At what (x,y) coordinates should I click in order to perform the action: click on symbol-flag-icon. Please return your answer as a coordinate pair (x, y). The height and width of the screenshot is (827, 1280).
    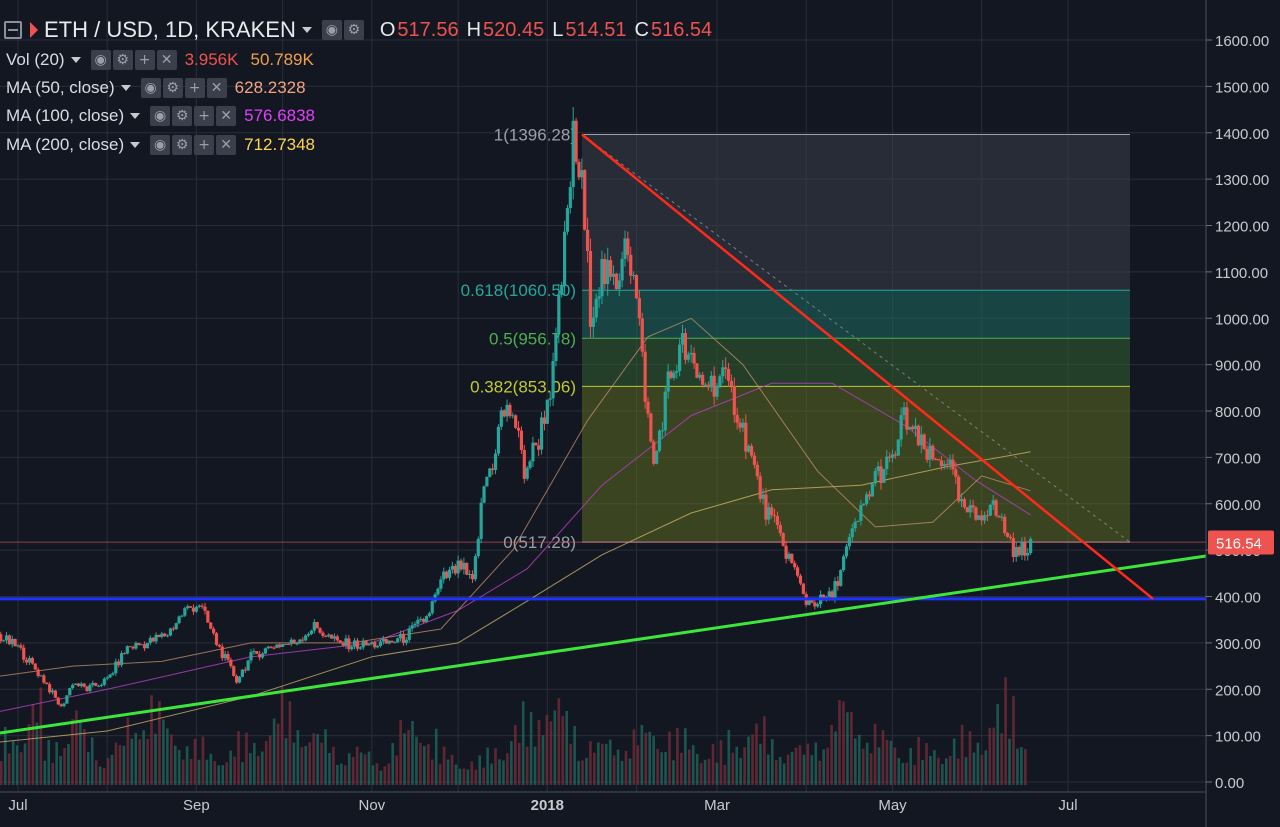
    Looking at the image, I should click on (34, 30).